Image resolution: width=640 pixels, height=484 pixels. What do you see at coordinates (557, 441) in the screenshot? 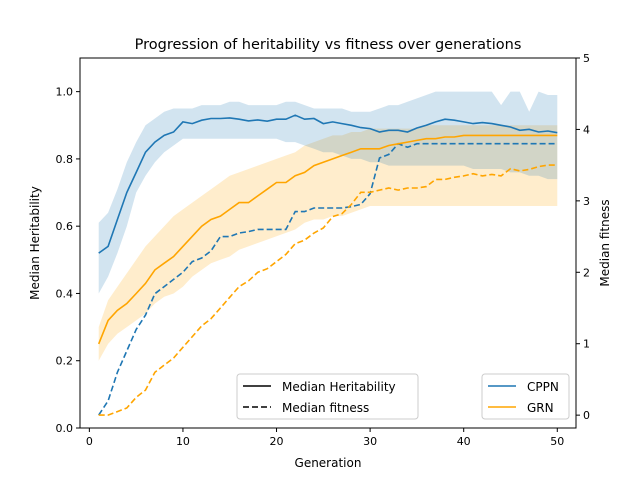
I see `x-tick-label: 50` at bounding box center [557, 441].